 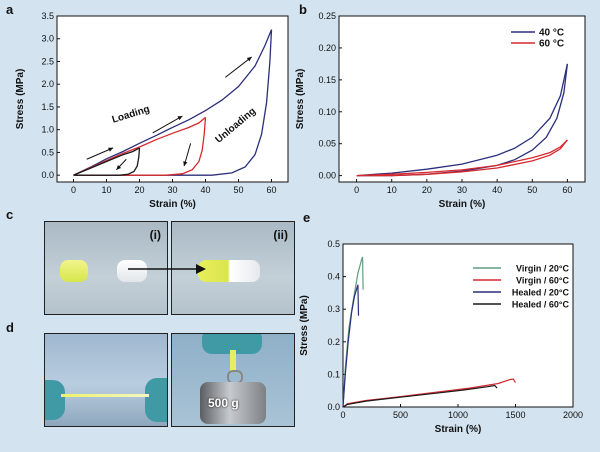 I want to click on legend-label: Healed / 20°C, so click(x=541, y=293).